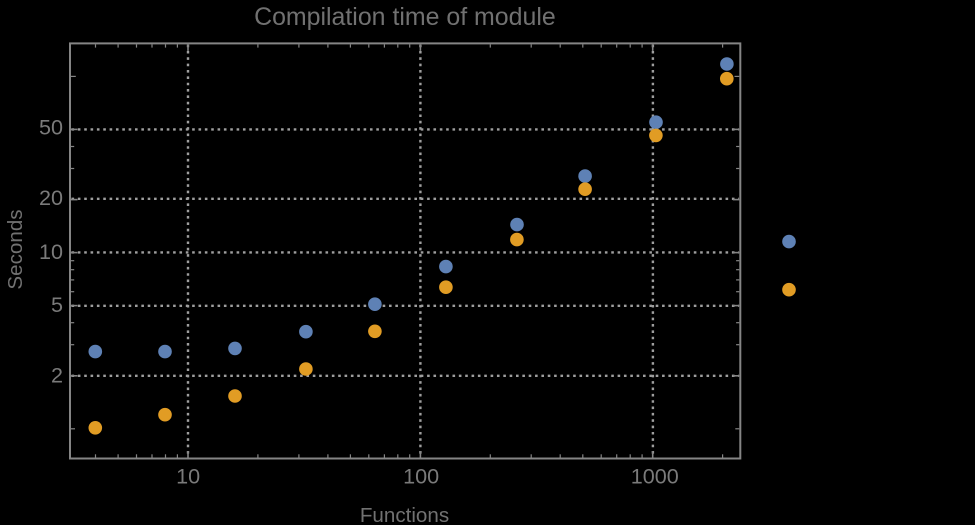 The image size is (975, 525). I want to click on svg-text: 1000, so click(655, 475).